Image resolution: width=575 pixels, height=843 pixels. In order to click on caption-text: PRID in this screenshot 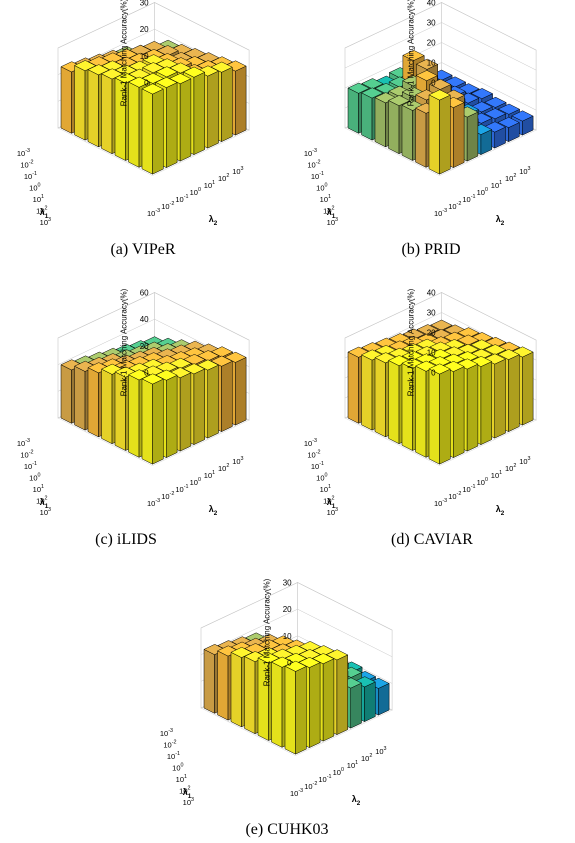, I will do `click(442, 249)`.